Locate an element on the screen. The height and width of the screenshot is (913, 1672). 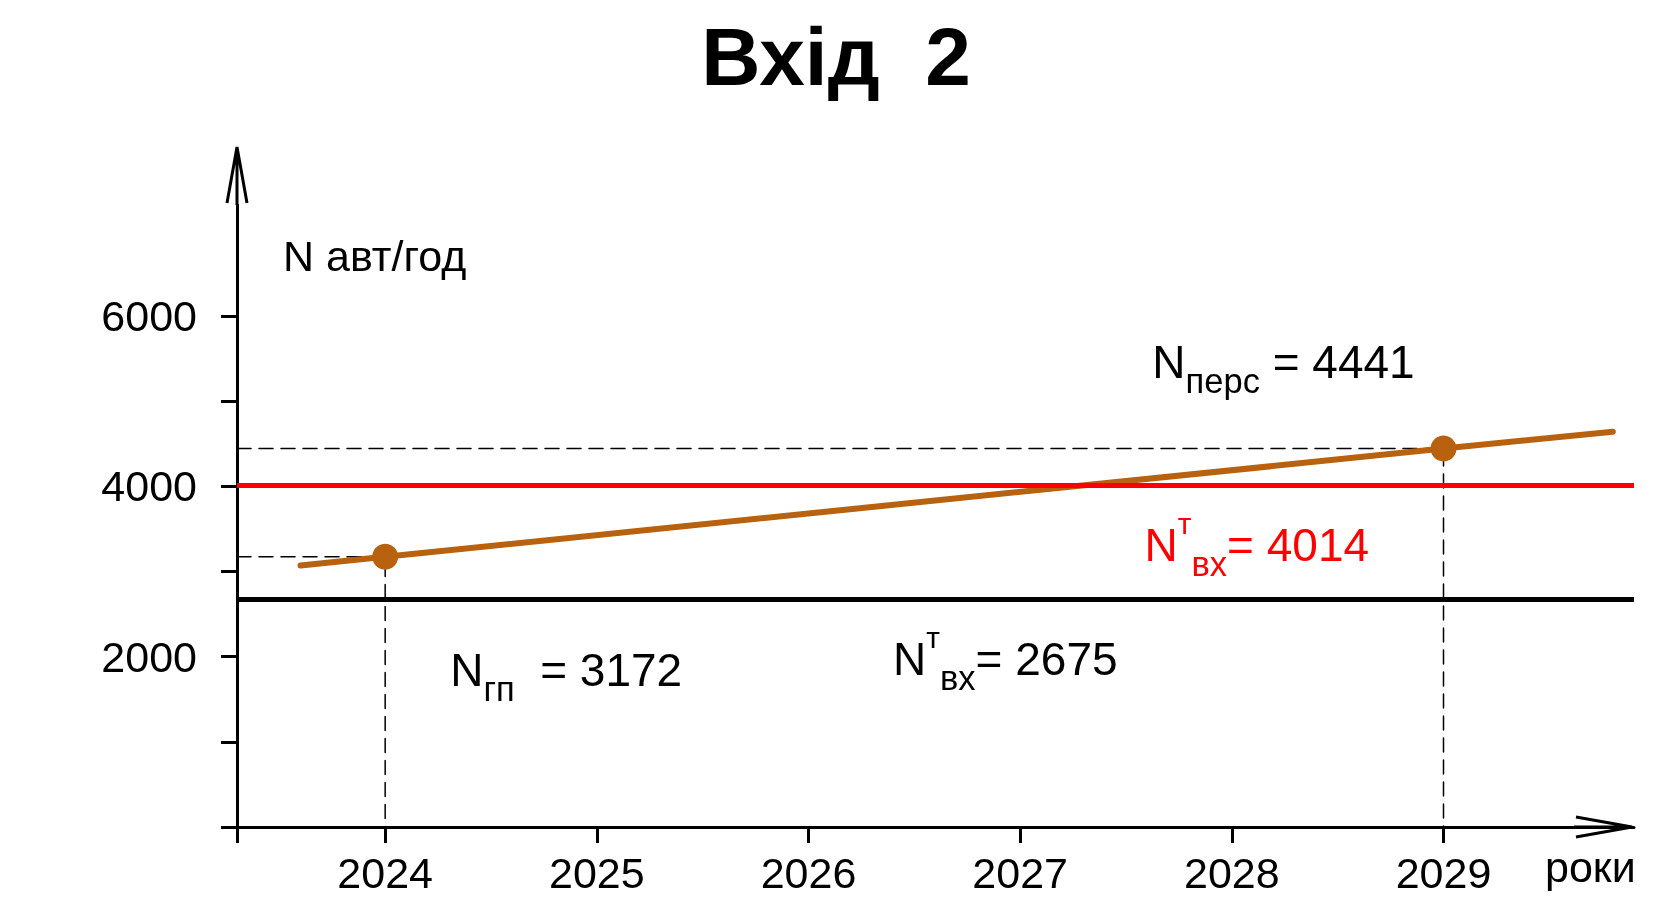
y-tick-label: 6000 is located at coordinates (149, 315).